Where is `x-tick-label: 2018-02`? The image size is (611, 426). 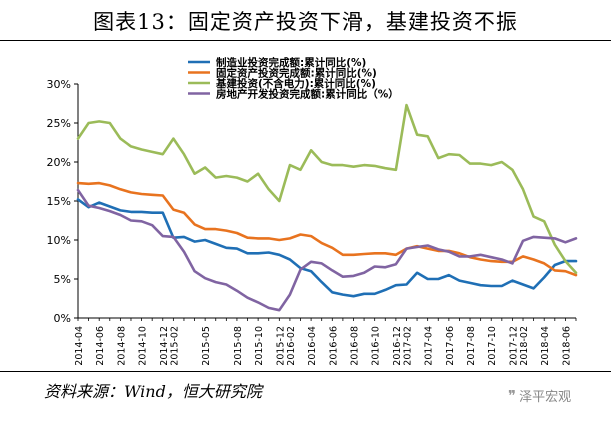 x-tick-label: 2018-02 is located at coordinates (524, 346).